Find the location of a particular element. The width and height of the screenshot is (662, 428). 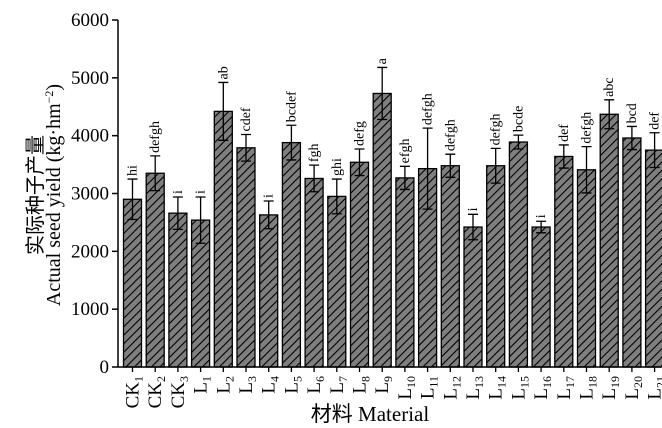

bar-l4 is located at coordinates (269, 291).